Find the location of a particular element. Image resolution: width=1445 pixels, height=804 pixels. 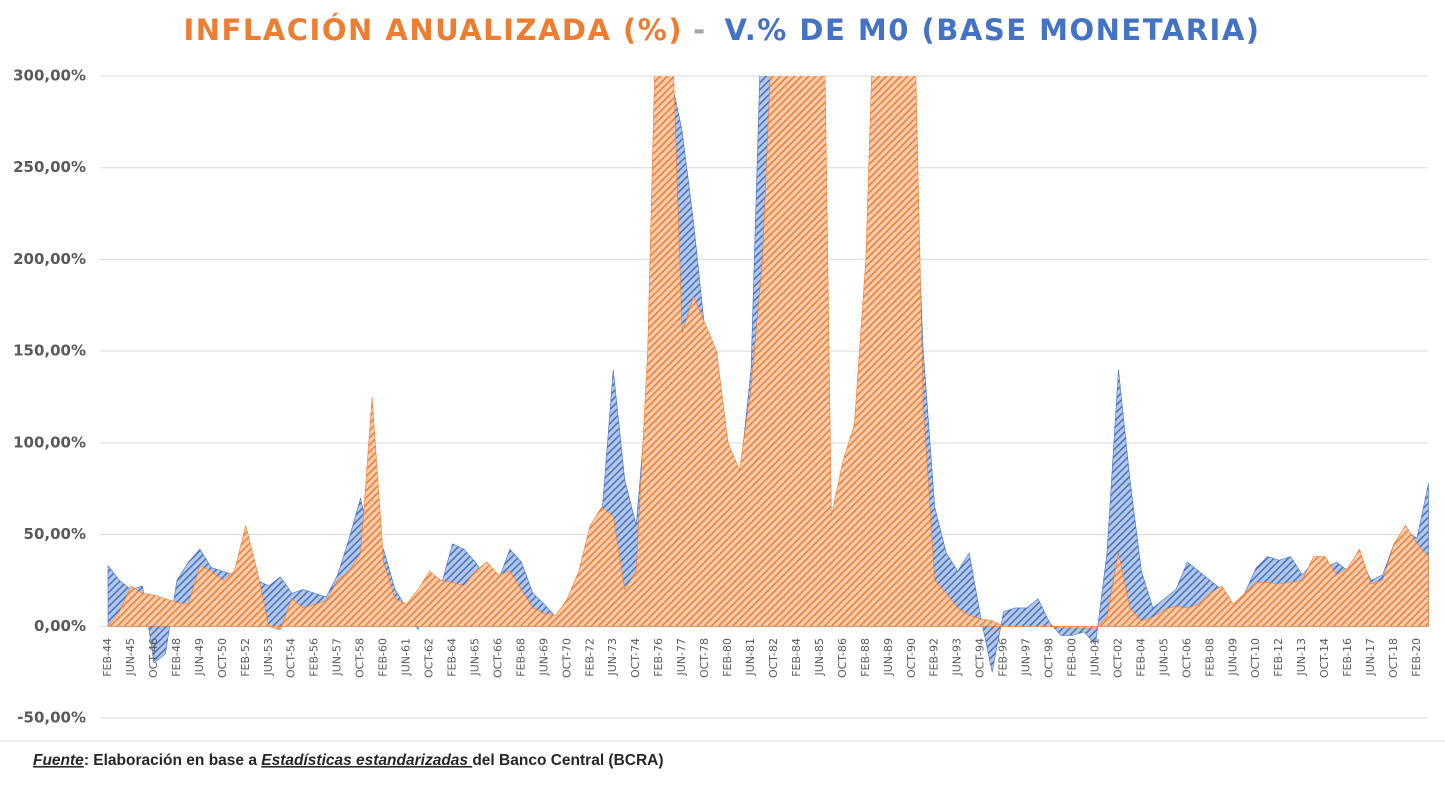

x-tick-label: OCT-50 is located at coordinates (222, 658).